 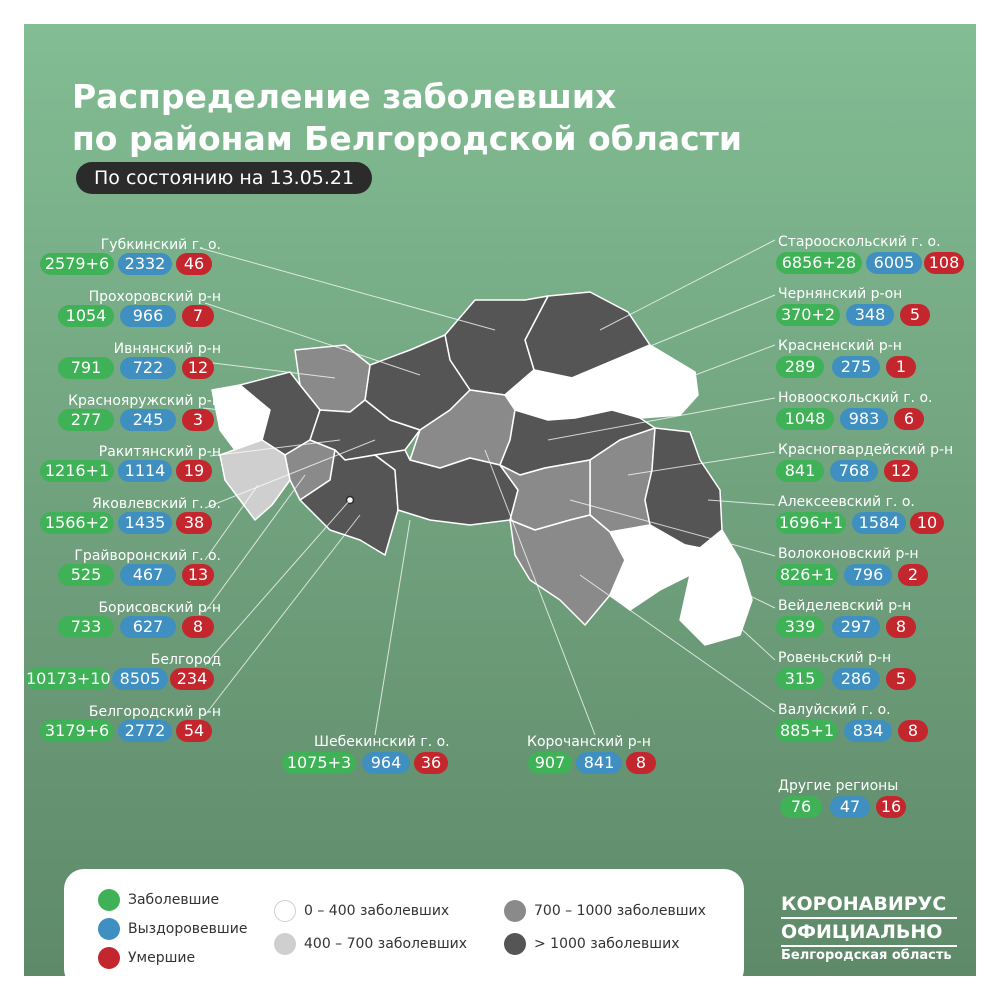 I want to click on leader-line-rakityansky, so click(x=275, y=448).